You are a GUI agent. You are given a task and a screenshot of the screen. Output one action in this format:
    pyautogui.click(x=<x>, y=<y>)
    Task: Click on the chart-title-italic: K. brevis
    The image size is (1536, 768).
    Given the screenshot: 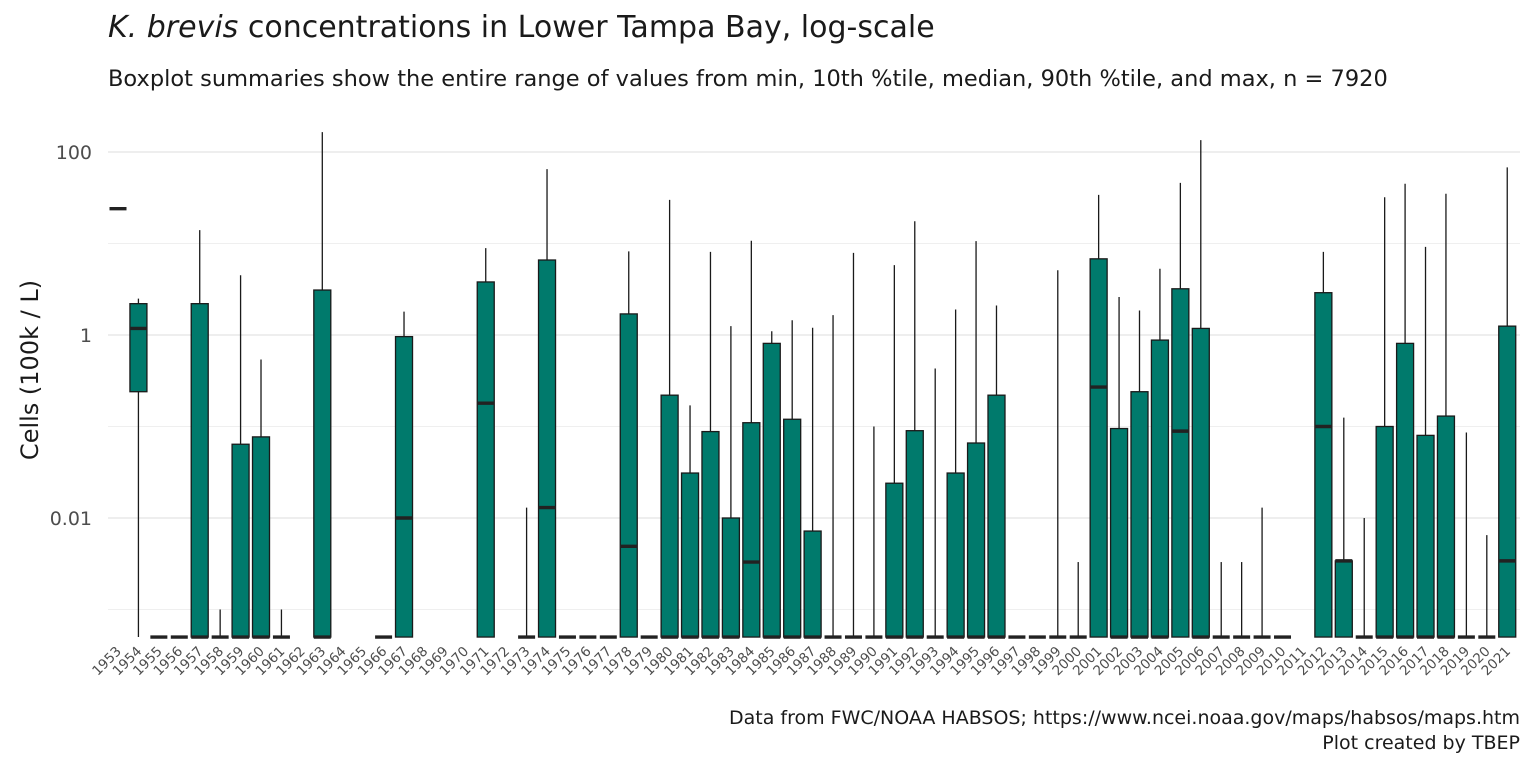 What is the action you would take?
    pyautogui.click(x=173, y=27)
    